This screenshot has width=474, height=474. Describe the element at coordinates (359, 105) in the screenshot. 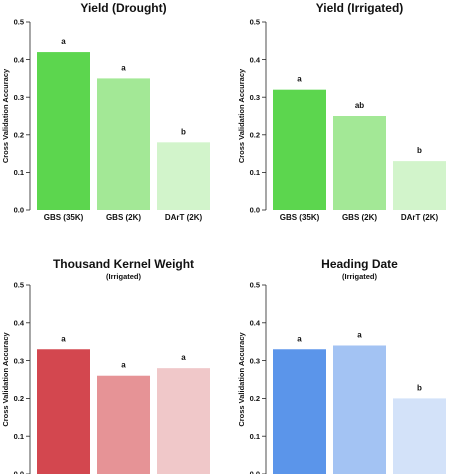

I see `significance-label: ab` at that location.